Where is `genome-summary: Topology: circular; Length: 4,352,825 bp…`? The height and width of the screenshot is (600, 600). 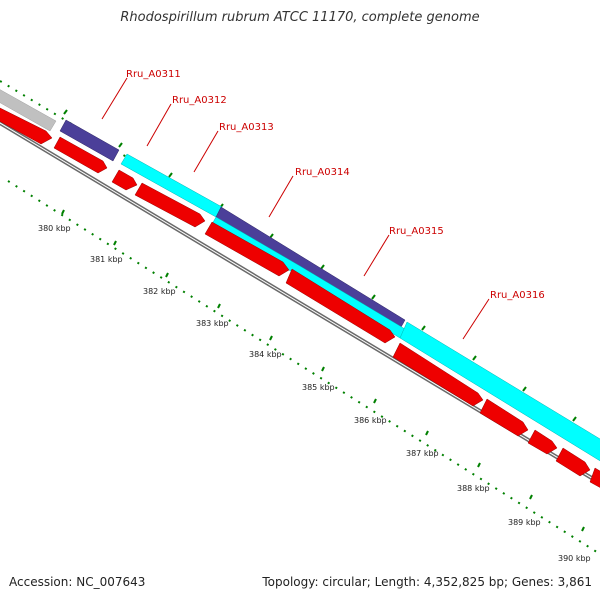 genome-summary: Topology: circular; Length: 4,352,825 bp… is located at coordinates (427, 582).